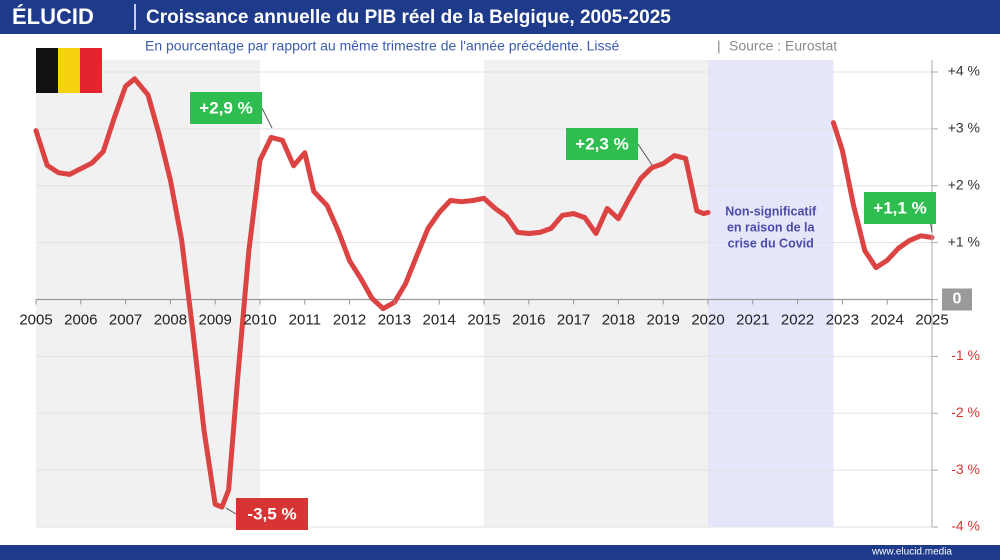 This screenshot has height=560, width=1000. What do you see at coordinates (707, 319) in the screenshot?
I see `x-tick-label: 2020` at bounding box center [707, 319].